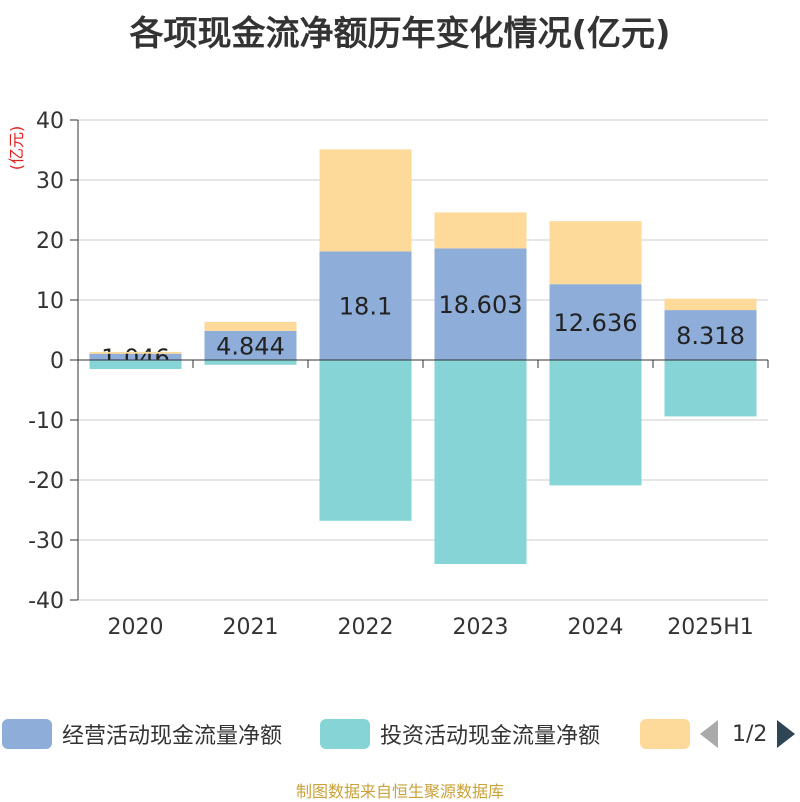 The height and width of the screenshot is (802, 800). What do you see at coordinates (400, 34) in the screenshot?
I see `chart-title: 各项现金流净额历年变化情况(亿元)` at bounding box center [400, 34].